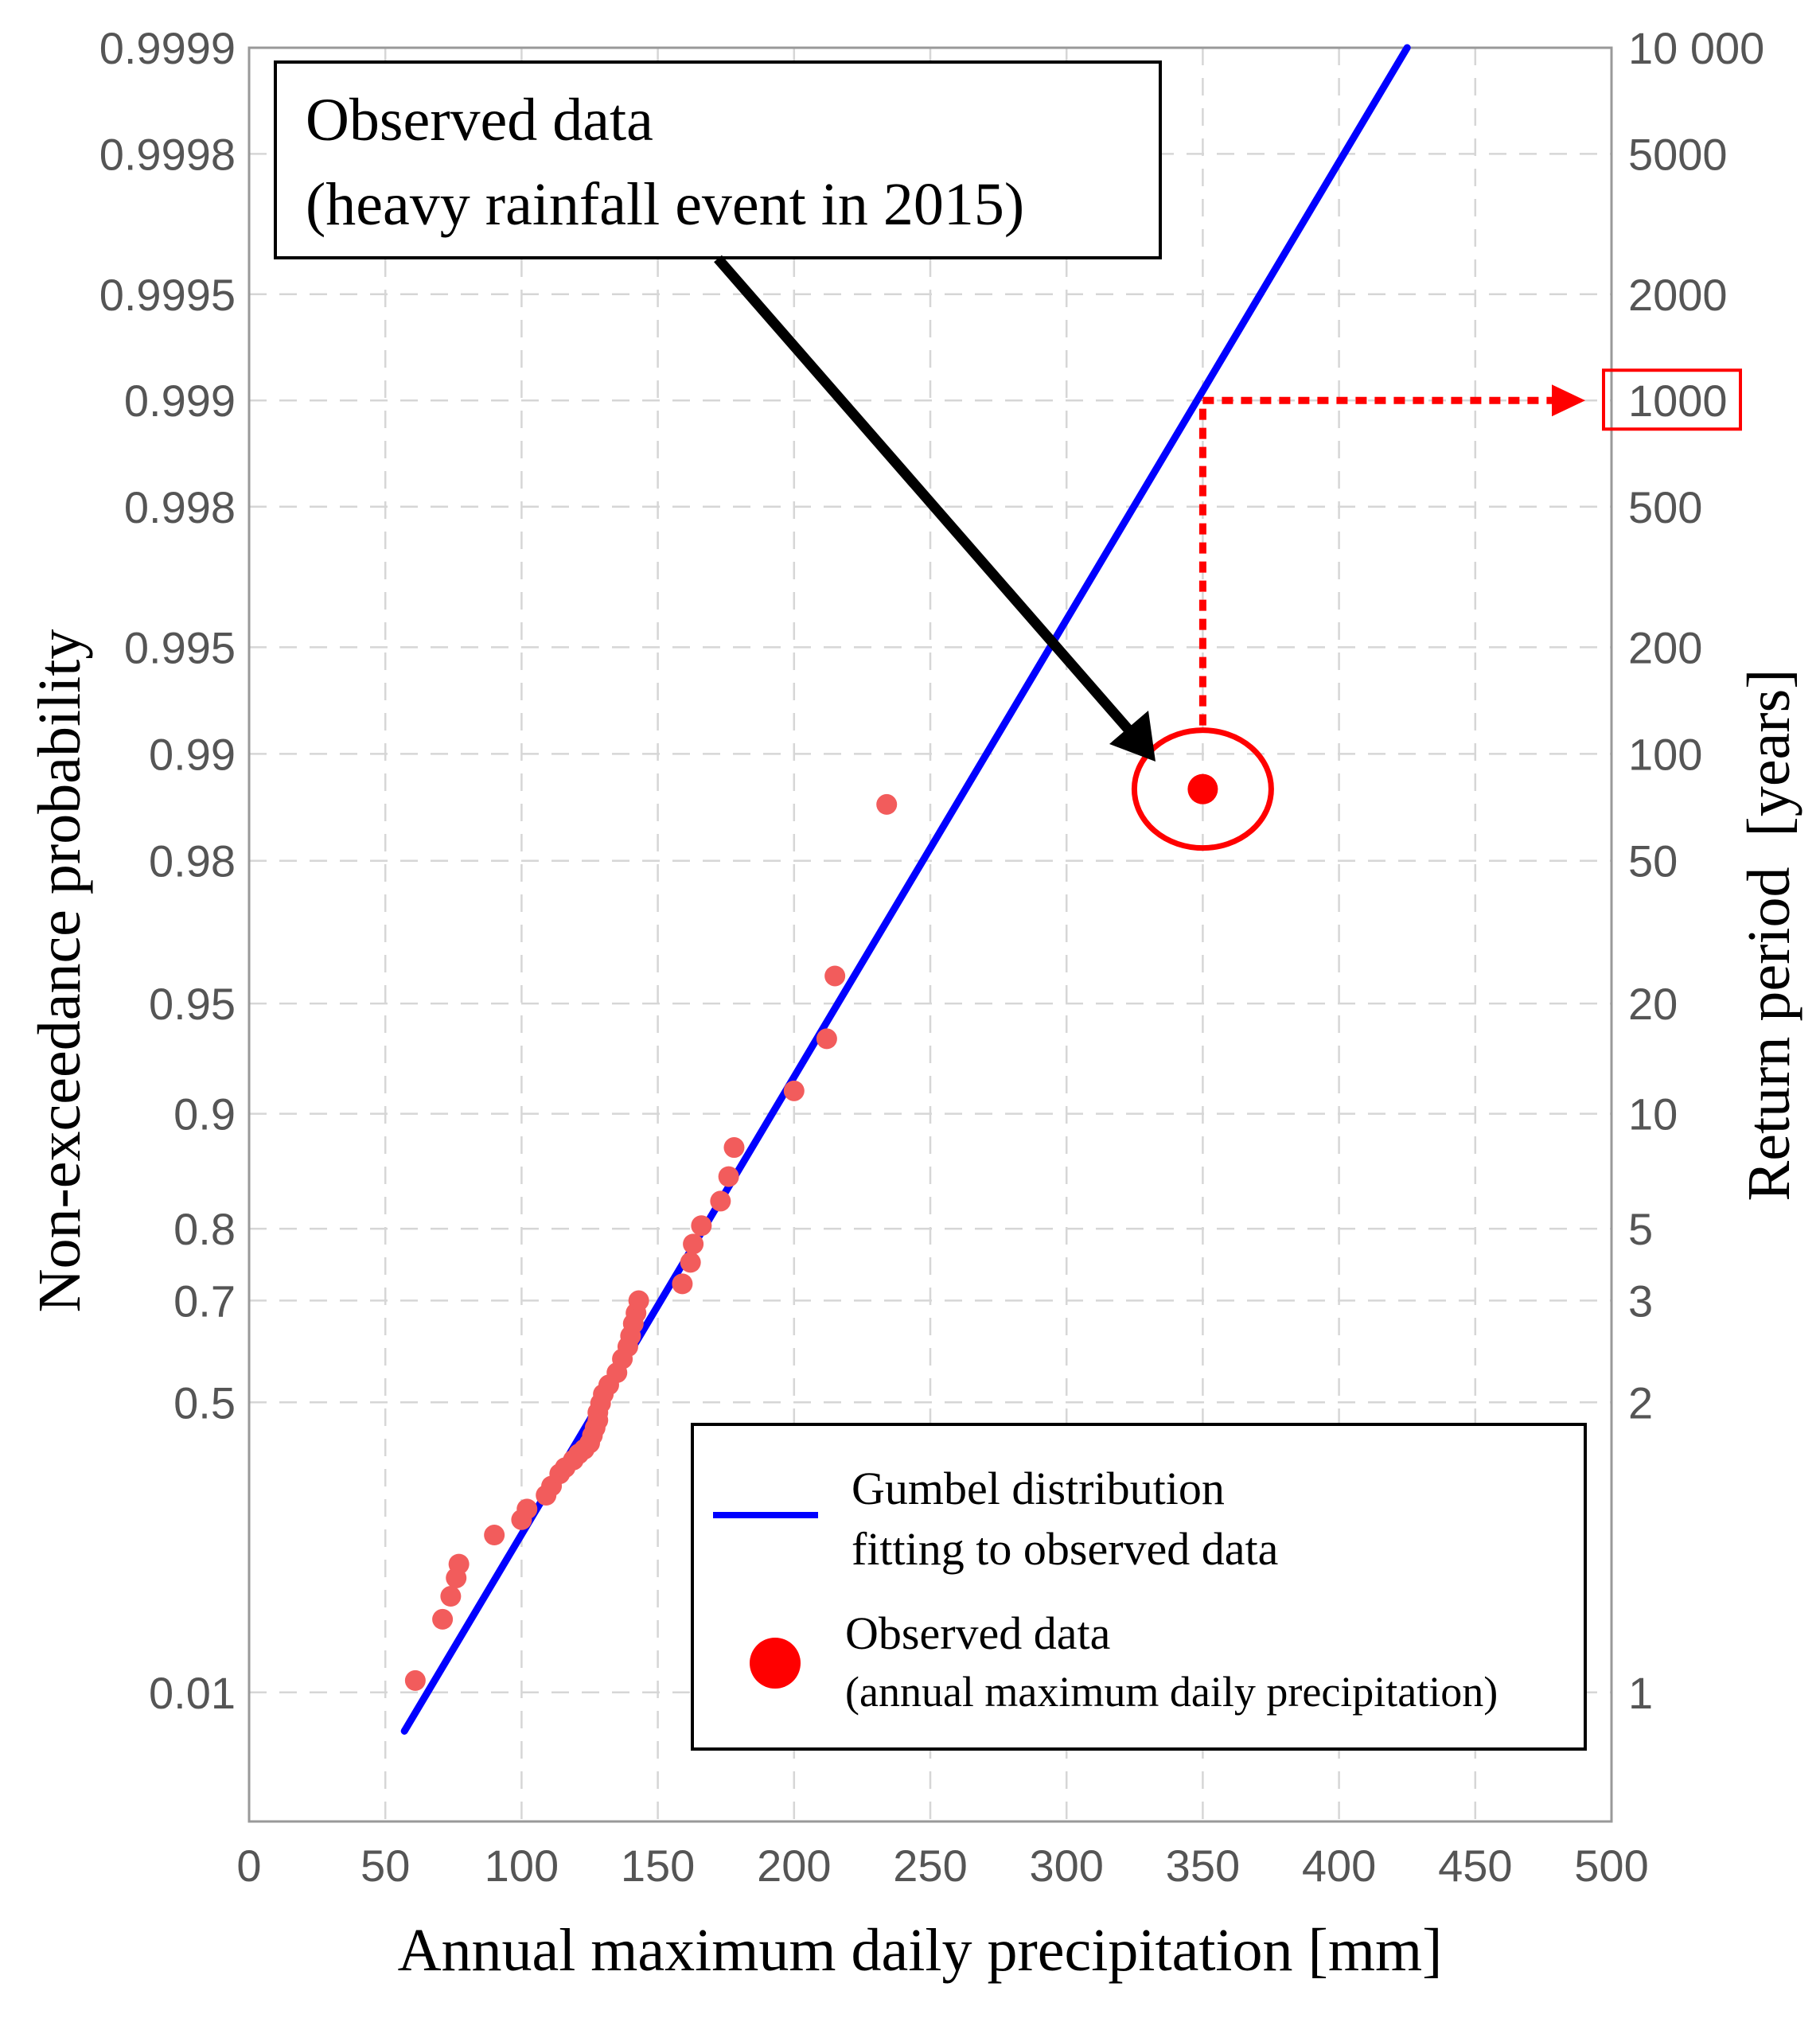  What do you see at coordinates (1678, 401) in the screenshot?
I see `return-period-label: 1000` at bounding box center [1678, 401].